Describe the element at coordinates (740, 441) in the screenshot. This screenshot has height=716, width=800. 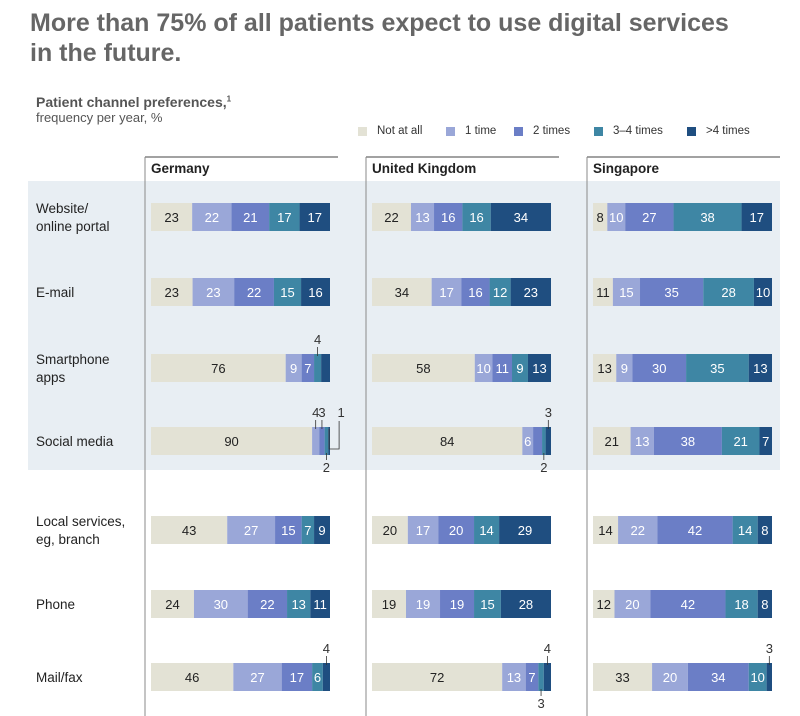
I see `bar-singapore-row-4-3-4-times` at that location.